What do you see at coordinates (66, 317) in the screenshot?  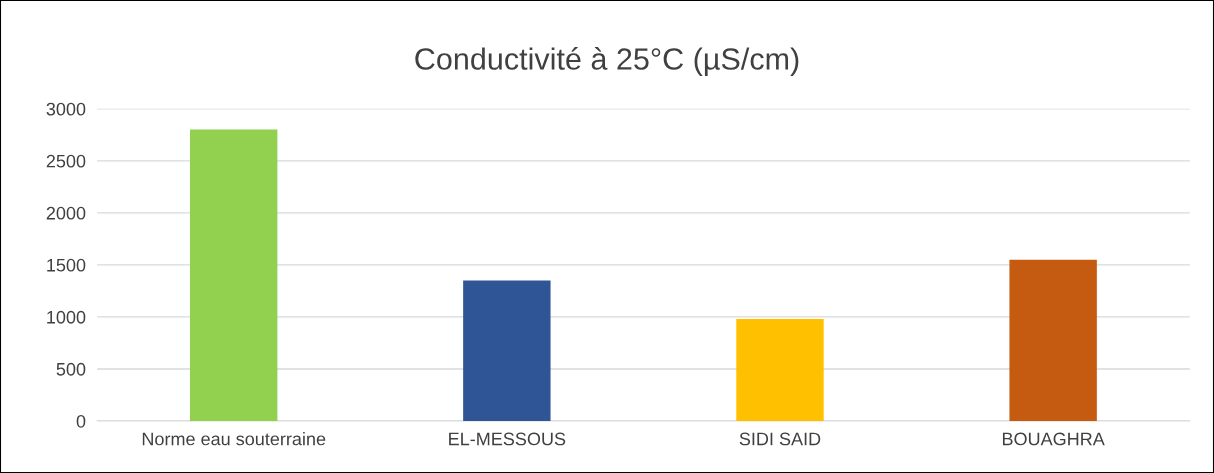 I see `y-tick-label: 1000` at bounding box center [66, 317].